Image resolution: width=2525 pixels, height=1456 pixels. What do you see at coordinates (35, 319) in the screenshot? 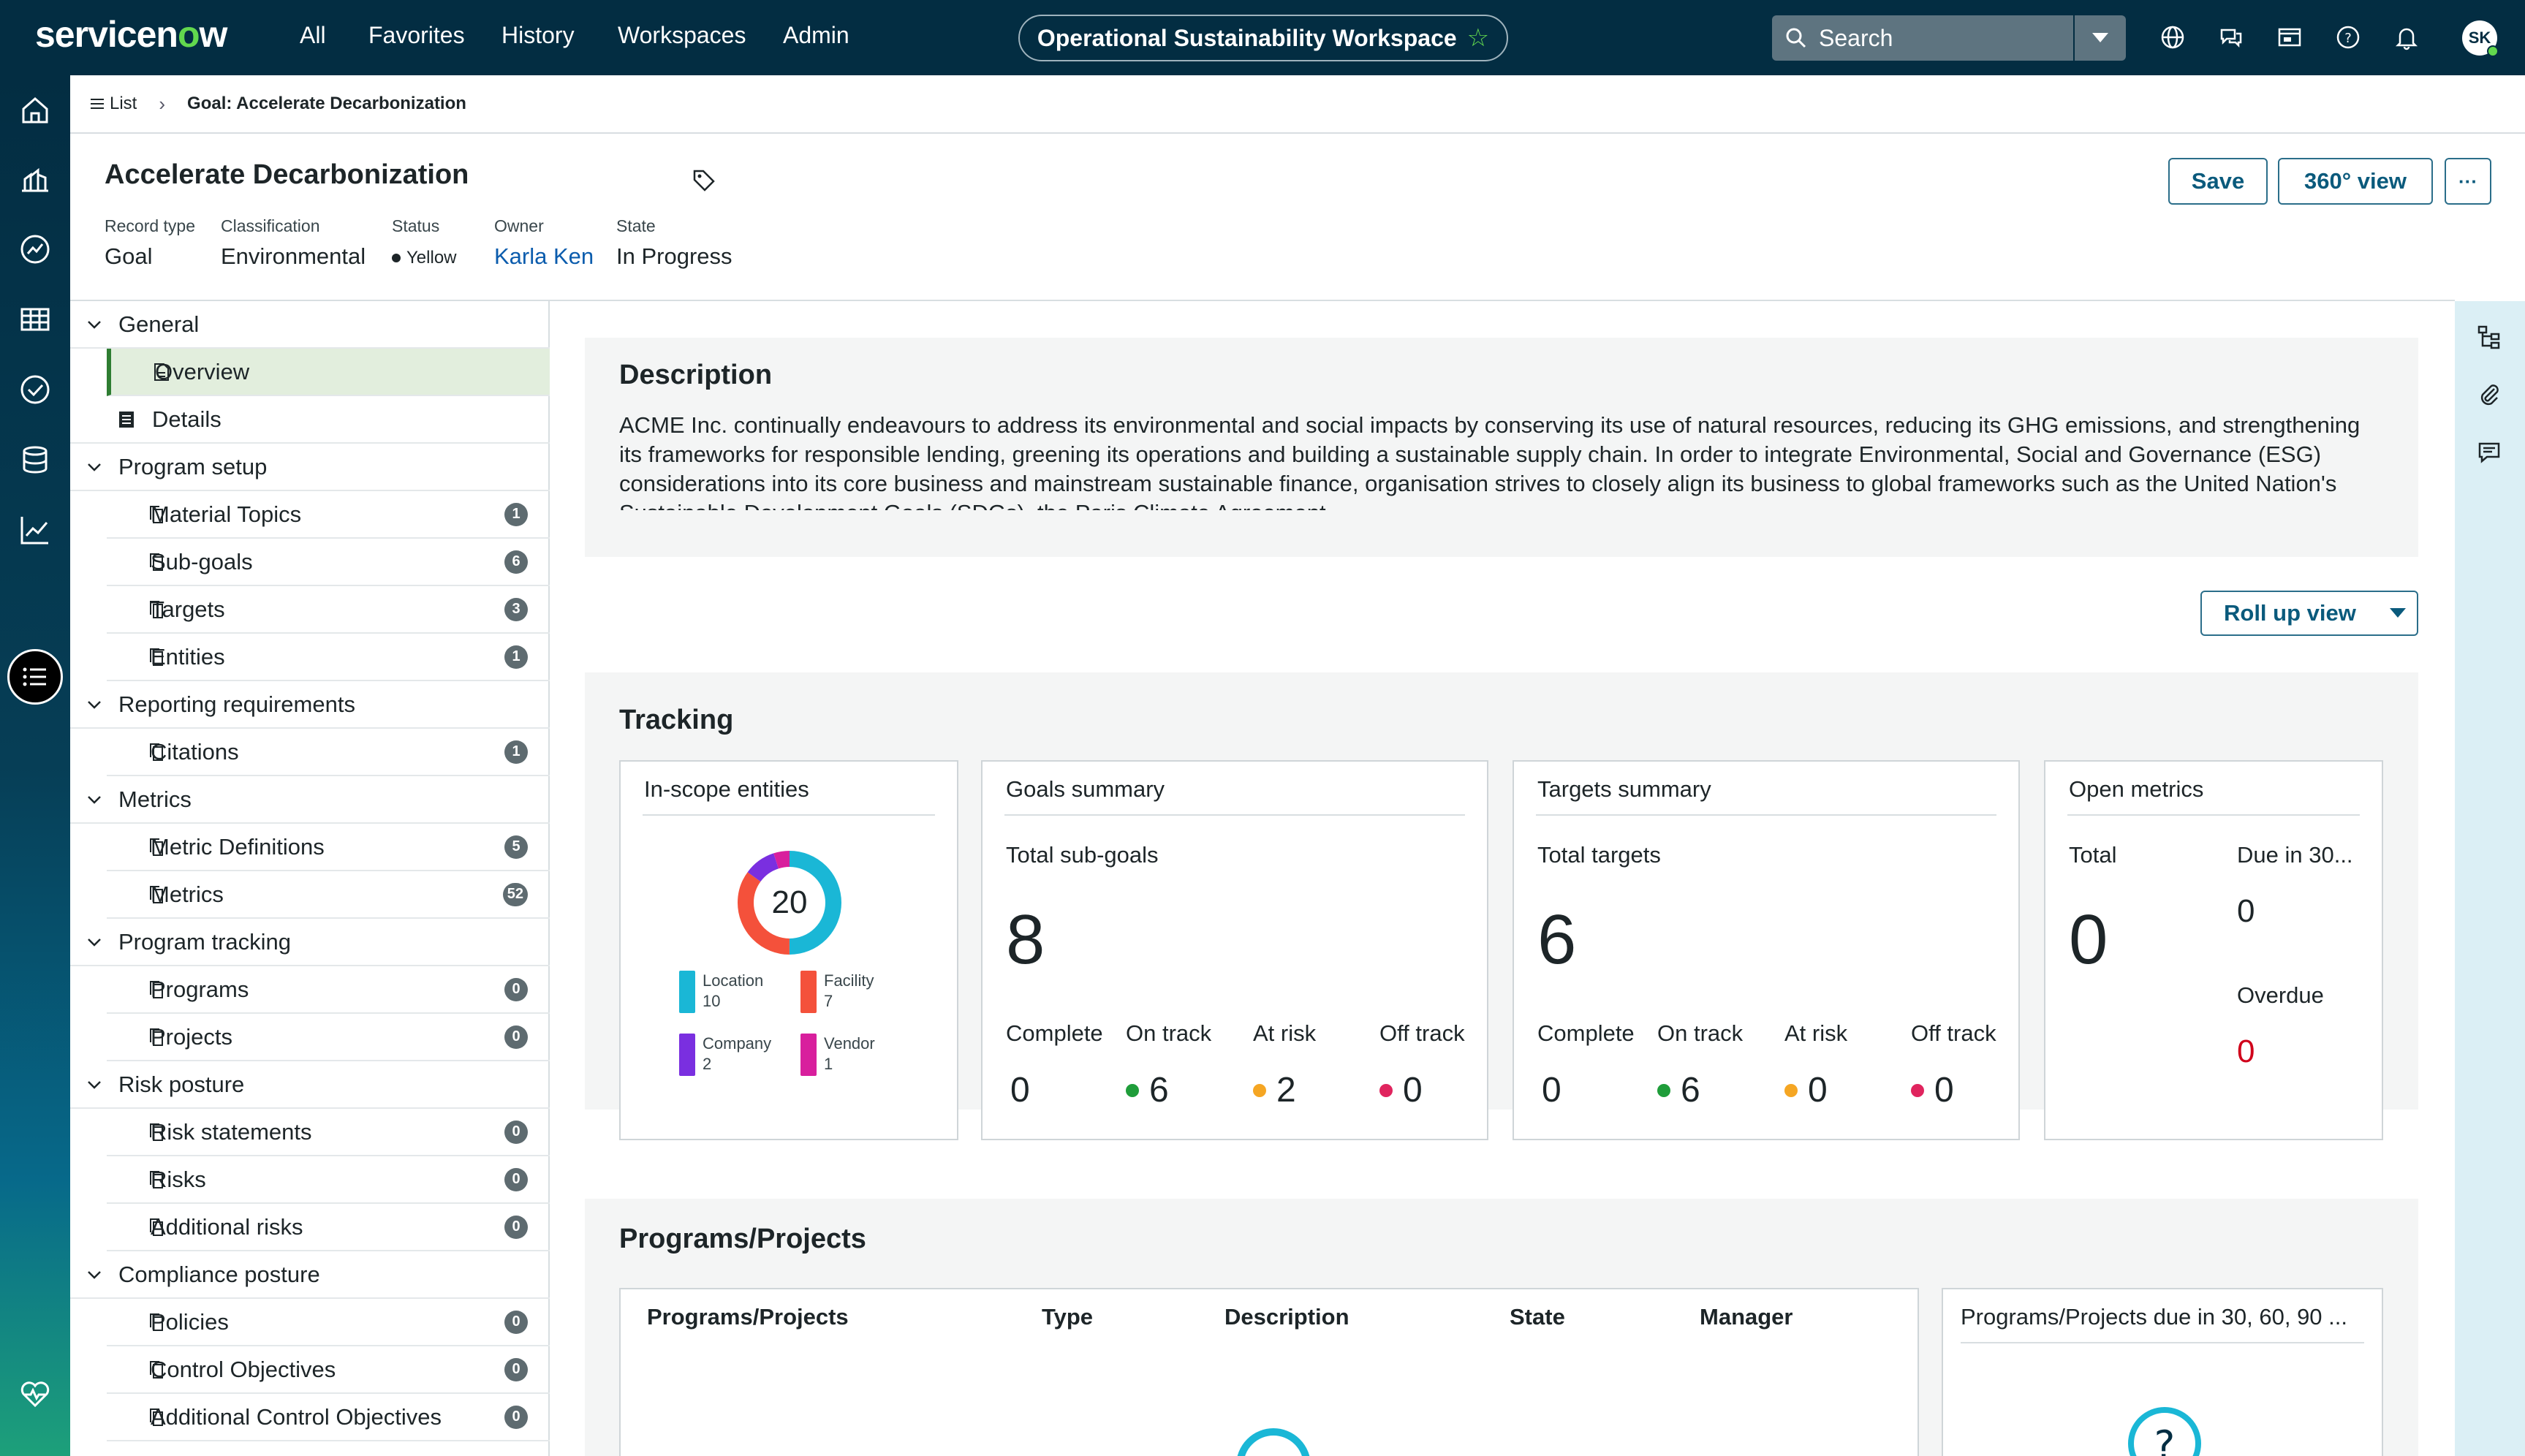
I see `table-icon` at bounding box center [35, 319].